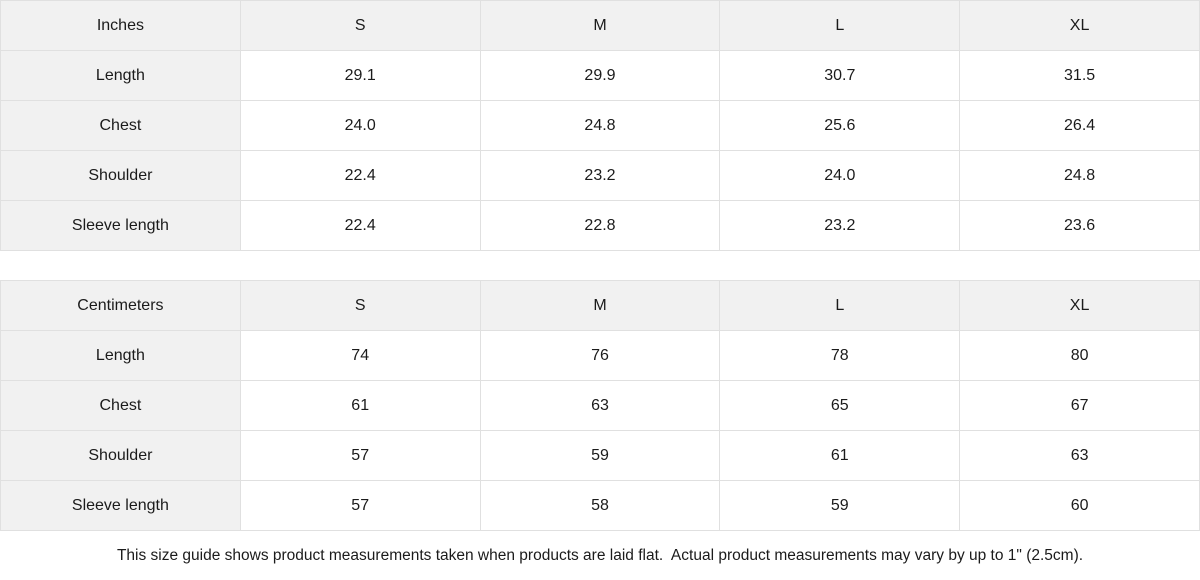 This screenshot has height=580, width=1200. What do you see at coordinates (1080, 226) in the screenshot?
I see `measurement-value-cell: 23.6` at bounding box center [1080, 226].